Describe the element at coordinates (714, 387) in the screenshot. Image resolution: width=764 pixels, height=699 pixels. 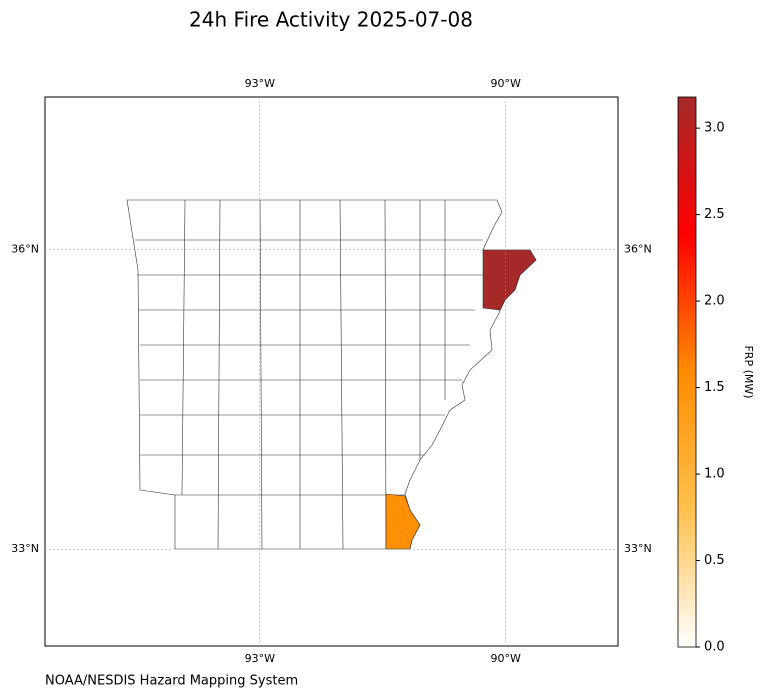
I see `colorbar-tick-label: 1.5` at that location.